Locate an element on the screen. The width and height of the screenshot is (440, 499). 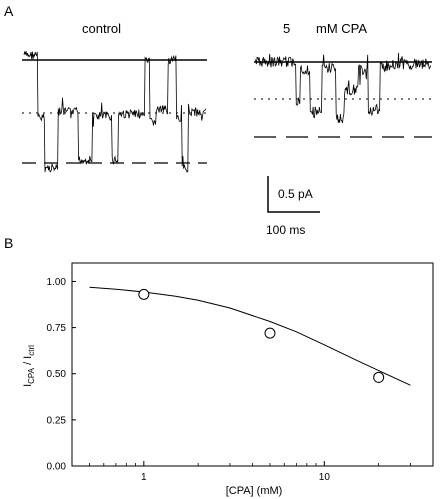
scale-current-label: 0.5 pA is located at coordinates (295, 194).